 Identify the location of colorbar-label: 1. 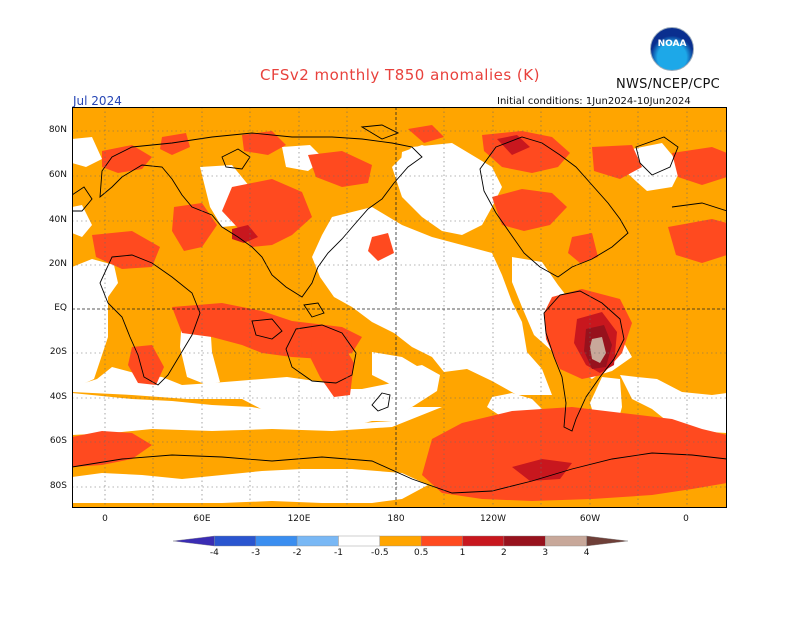
(462, 553).